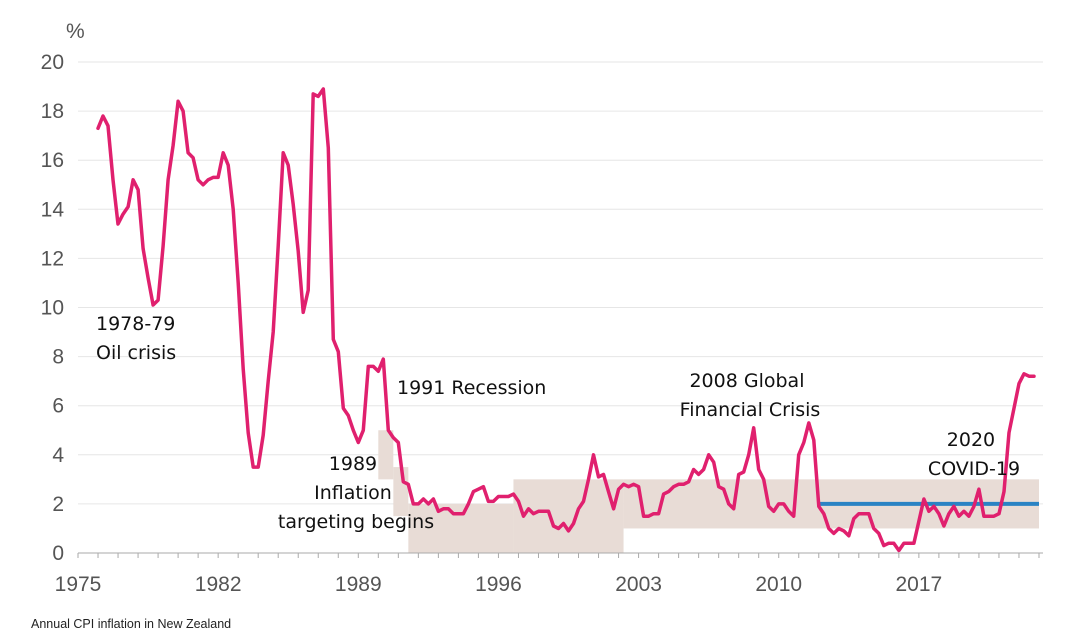  I want to click on annotation-oil-crisis-line-2: Oil crisis, so click(136, 353).